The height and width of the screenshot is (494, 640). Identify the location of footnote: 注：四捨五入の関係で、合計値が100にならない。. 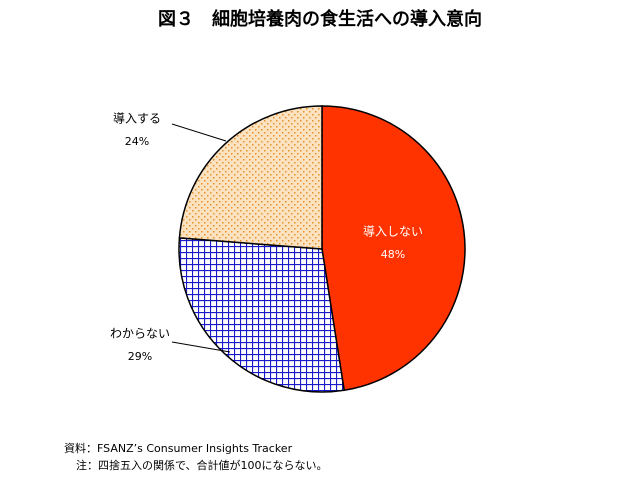
(202, 465).